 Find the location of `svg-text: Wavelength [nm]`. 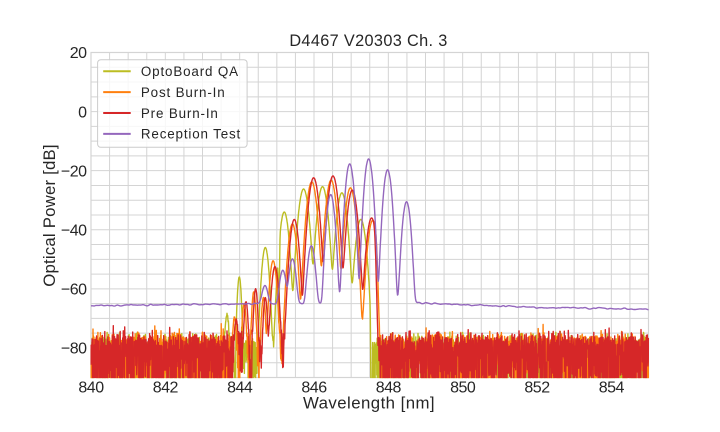

svg-text: Wavelength [nm] is located at coordinates (369, 403).